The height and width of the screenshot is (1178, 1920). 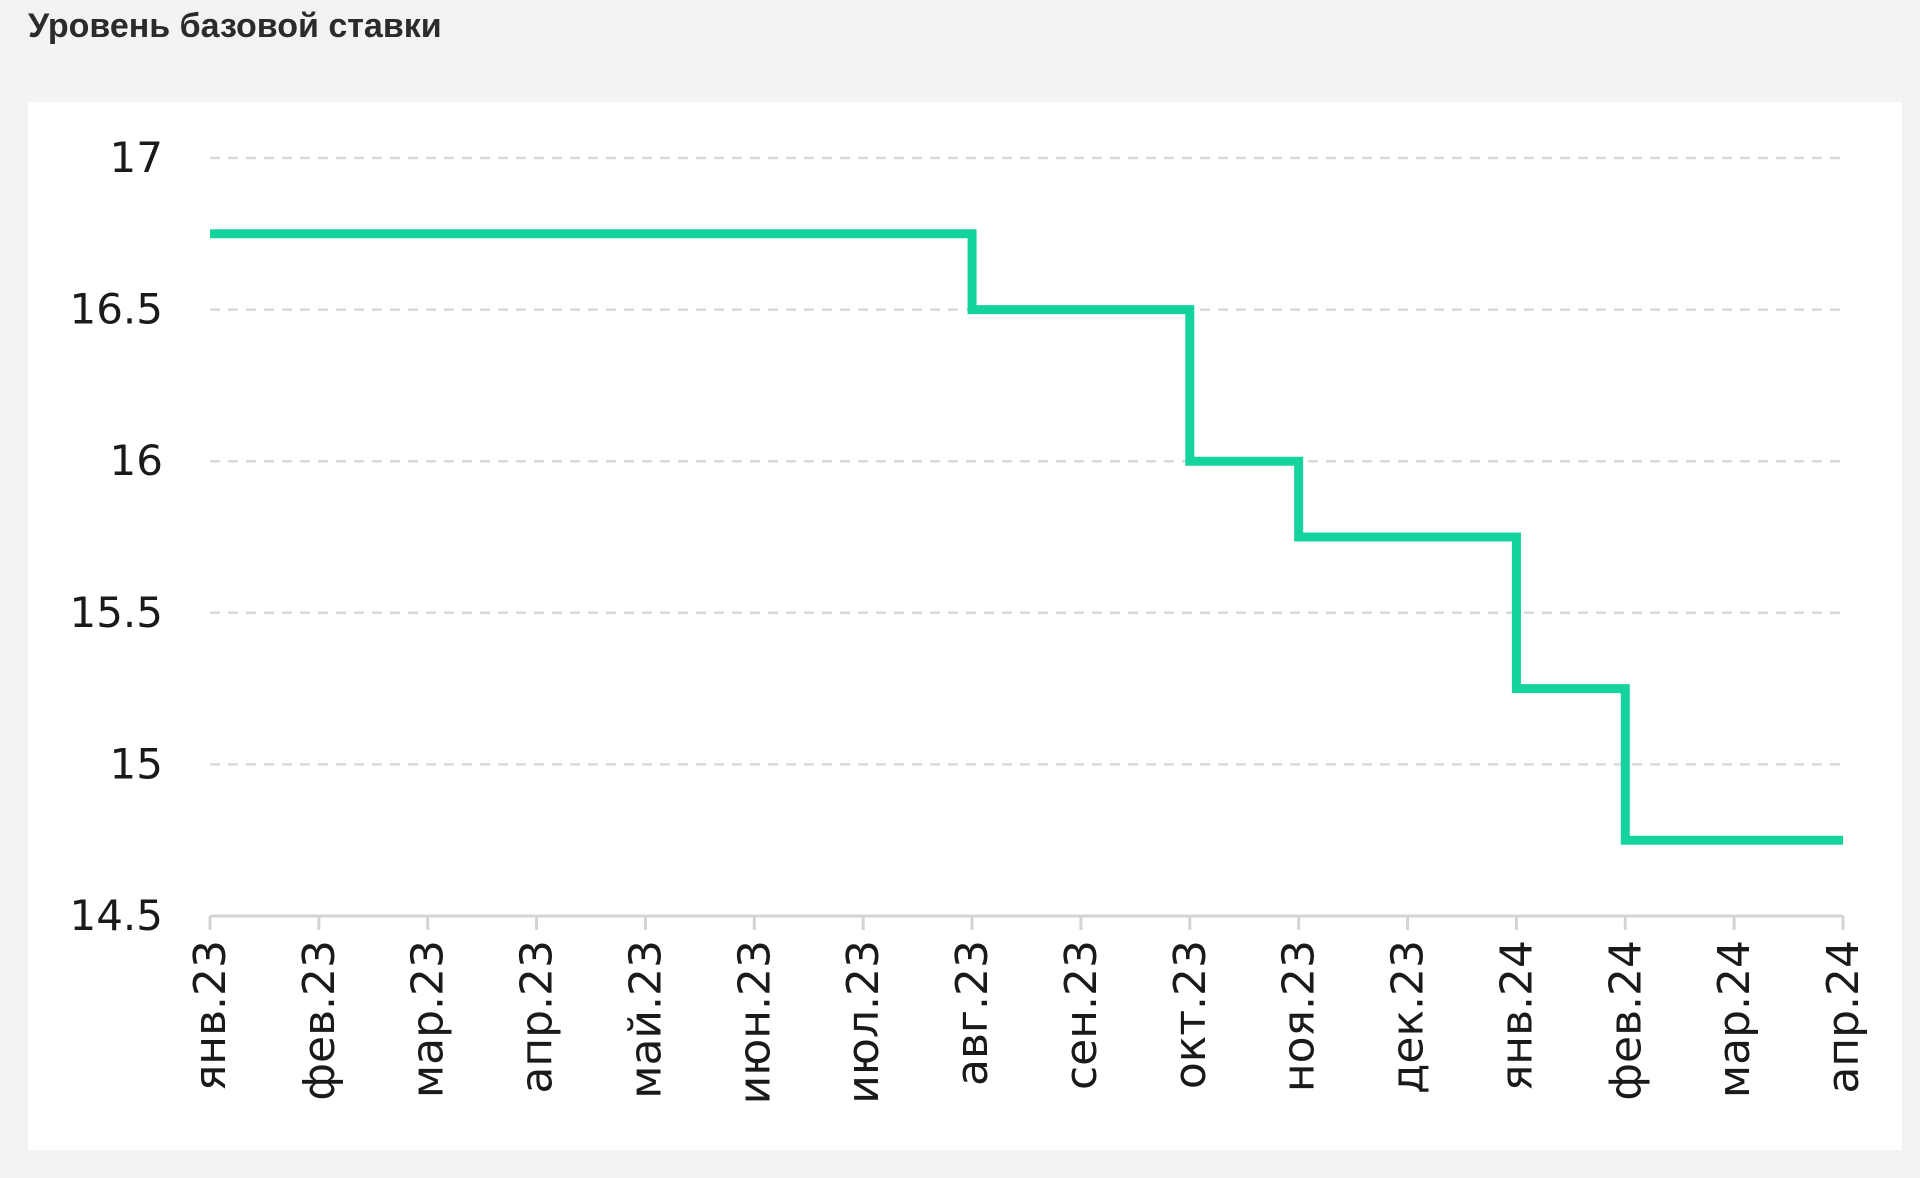 What do you see at coordinates (319, 1020) in the screenshot?
I see `x-tick-label-1: фев.23` at bounding box center [319, 1020].